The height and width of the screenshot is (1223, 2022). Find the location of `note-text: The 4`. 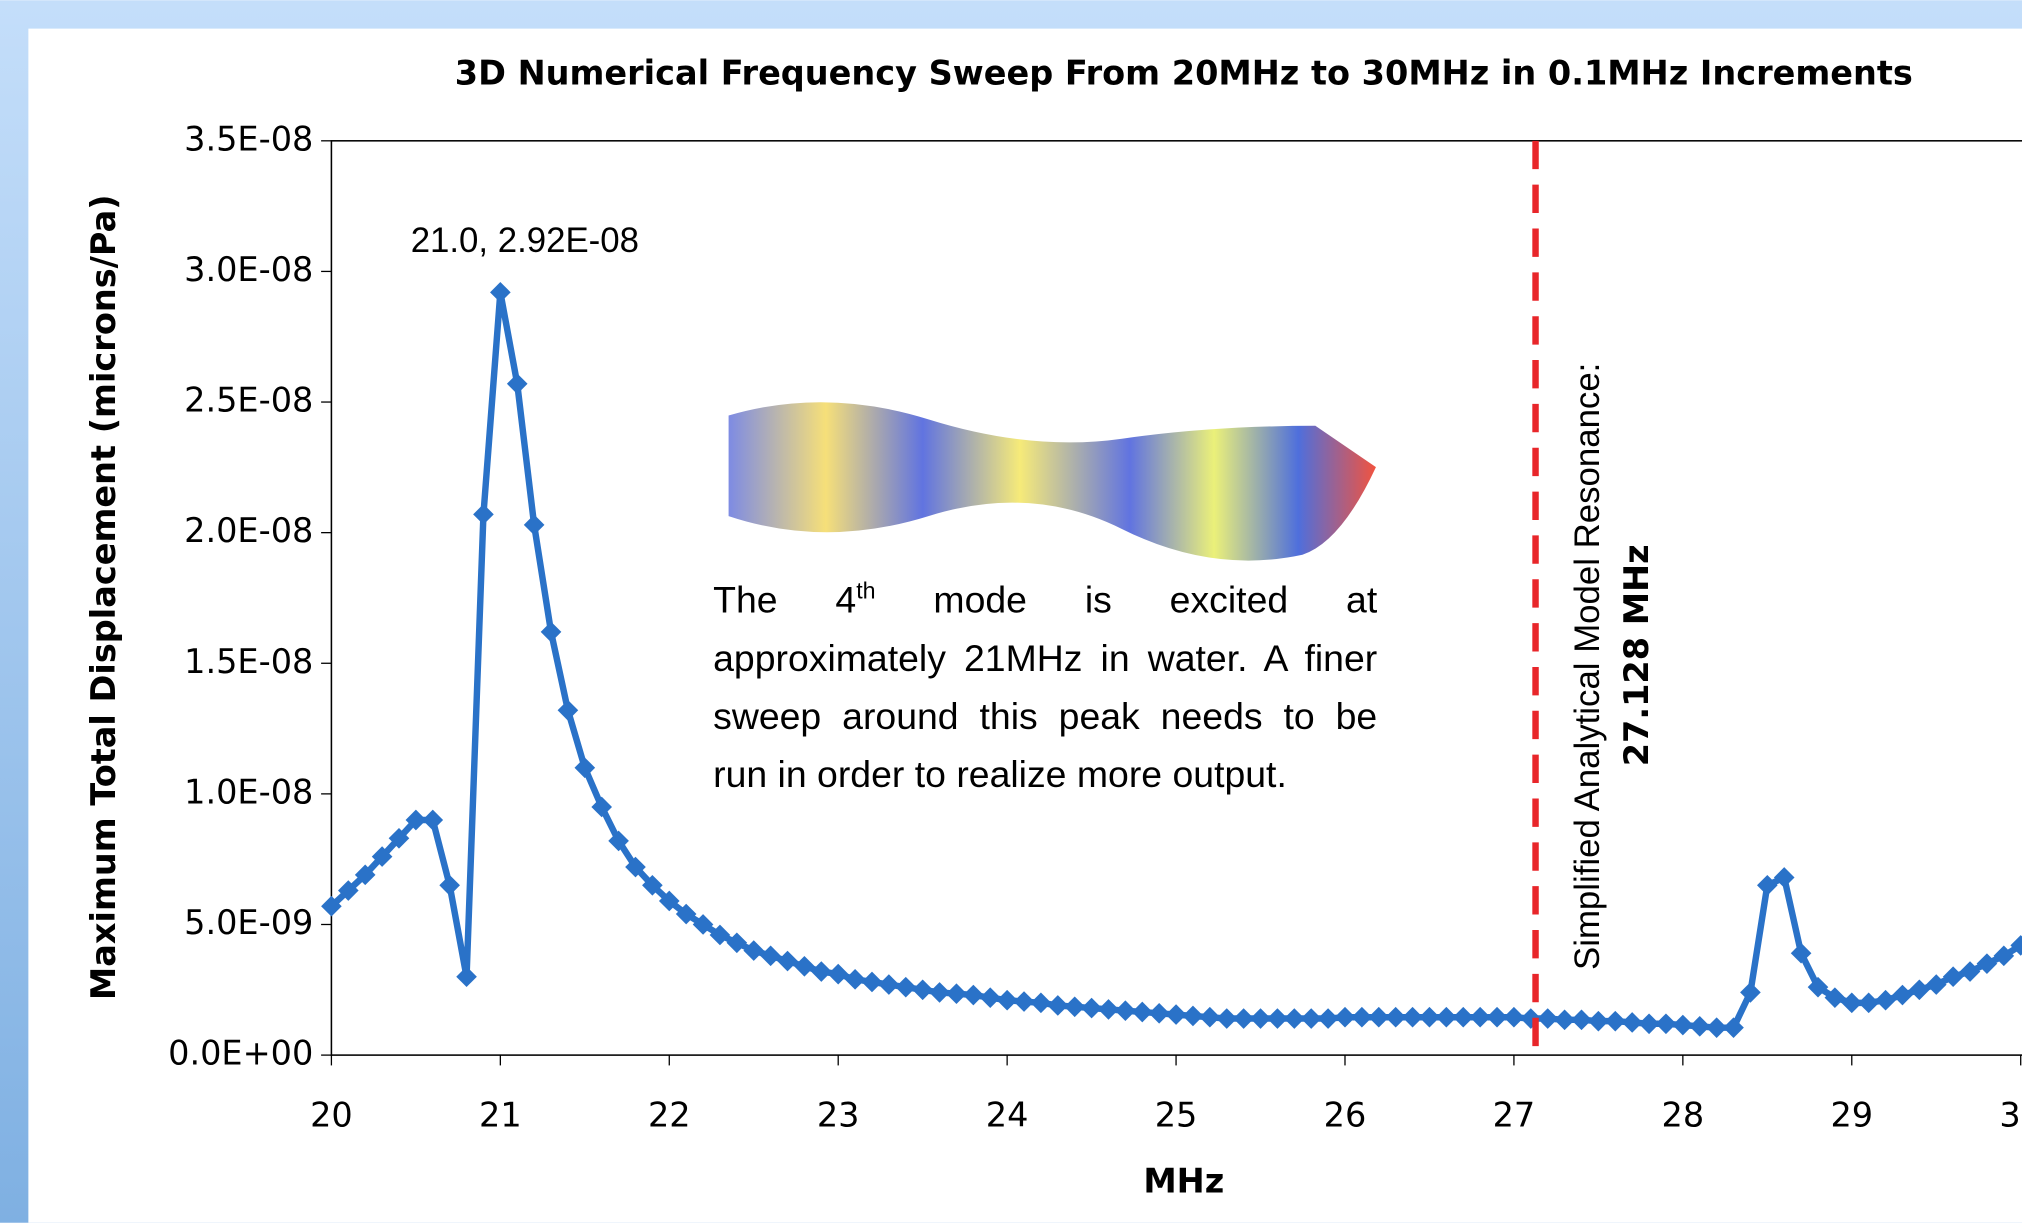

note-text: The 4 is located at coordinates (785, 601).